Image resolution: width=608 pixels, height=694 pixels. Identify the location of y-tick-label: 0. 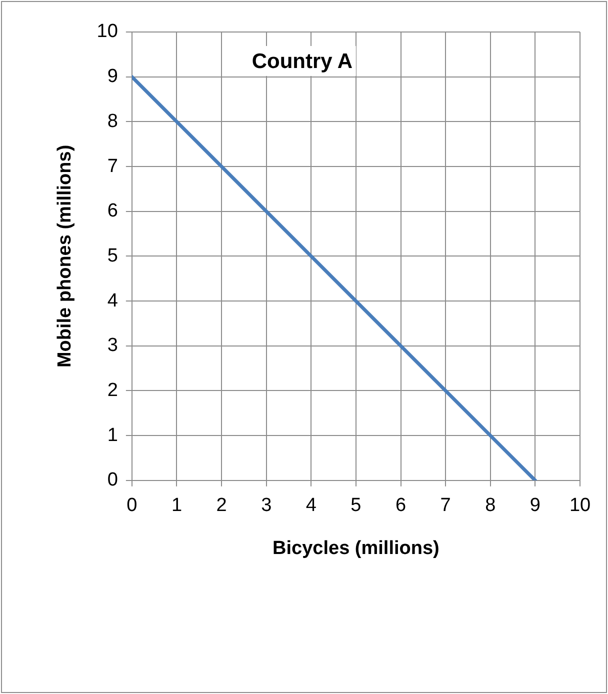
(112, 480).